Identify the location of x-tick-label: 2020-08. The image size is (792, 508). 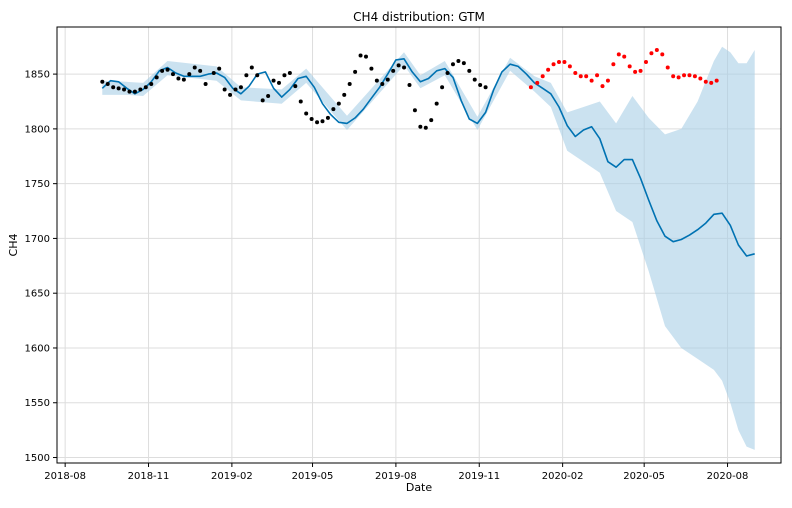
(728, 476).